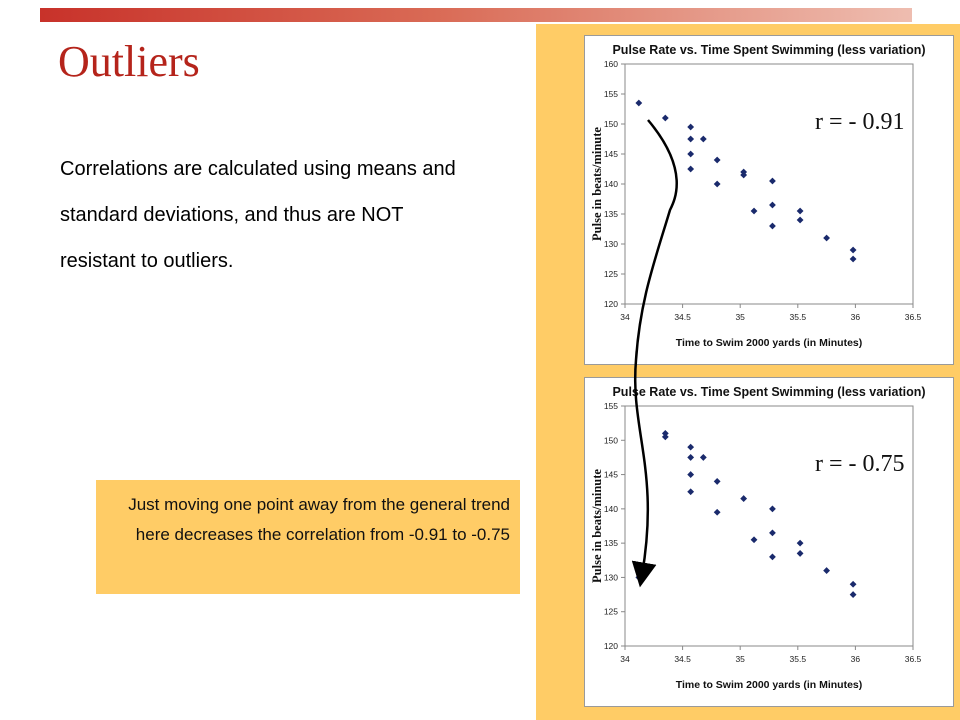 The width and height of the screenshot is (960, 720). I want to click on chart-2-xlabel: Time to Swim 2000 yards (in Minutes), so click(769, 685).